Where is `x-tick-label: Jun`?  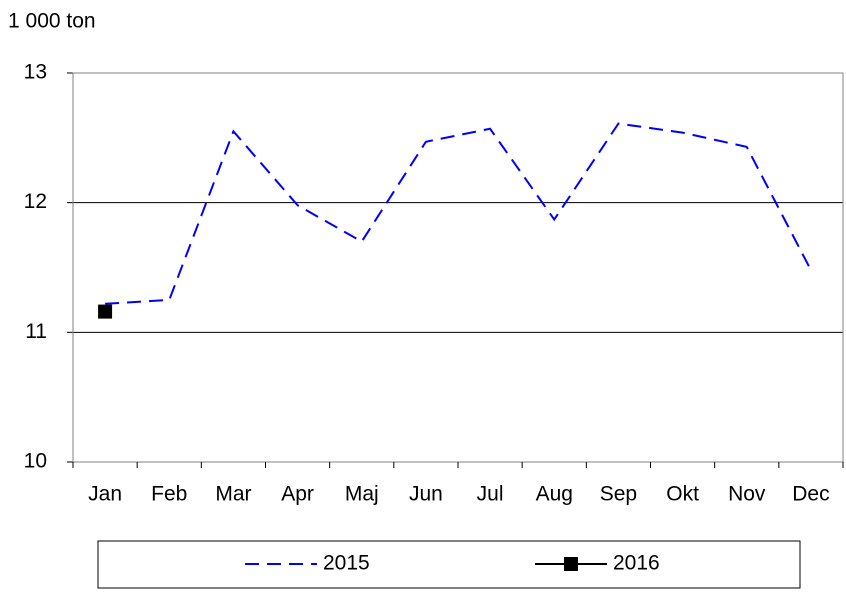 x-tick-label: Jun is located at coordinates (426, 494).